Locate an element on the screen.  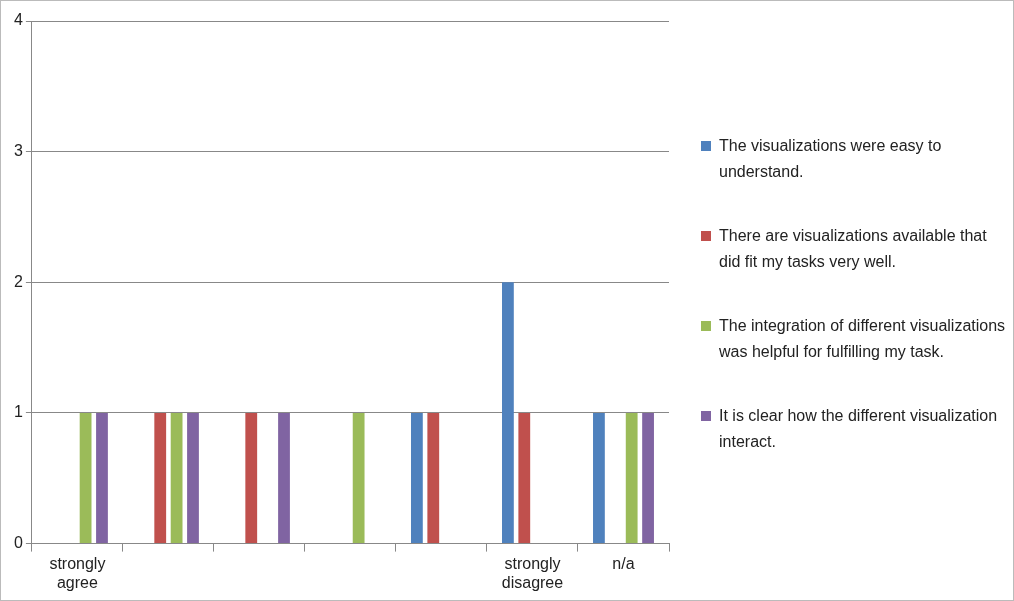
legend-label: It is clear how the different visualization interact. is located at coordinates (859, 429).